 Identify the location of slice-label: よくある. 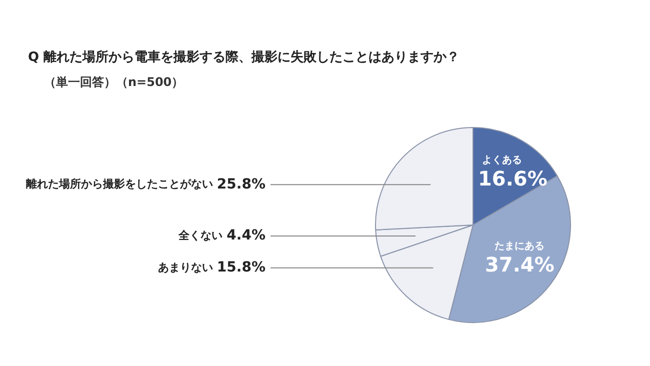
(502, 160).